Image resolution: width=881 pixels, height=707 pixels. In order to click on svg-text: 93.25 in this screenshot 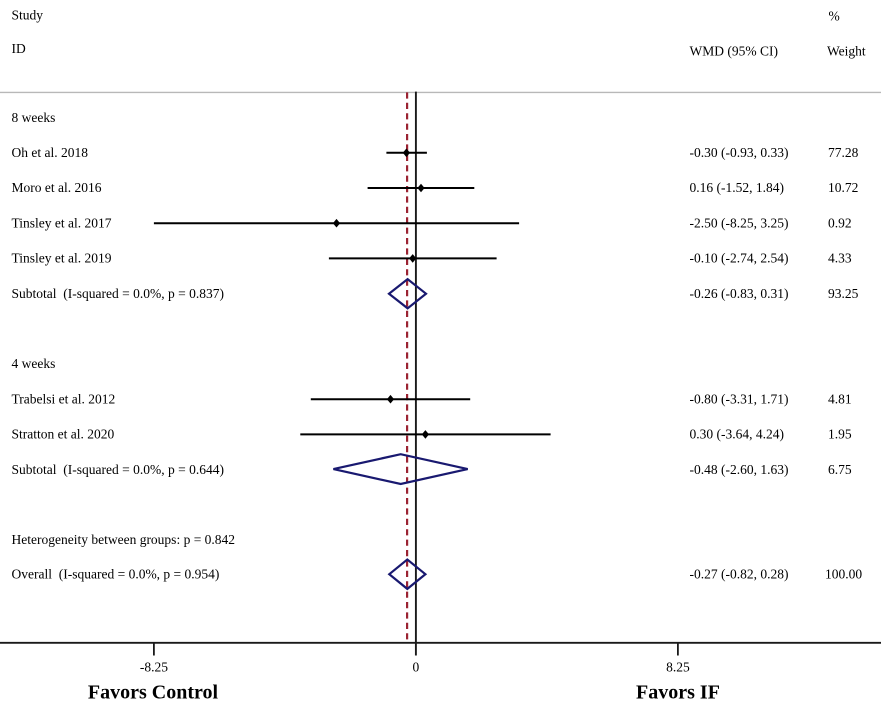, I will do `click(843, 293)`.